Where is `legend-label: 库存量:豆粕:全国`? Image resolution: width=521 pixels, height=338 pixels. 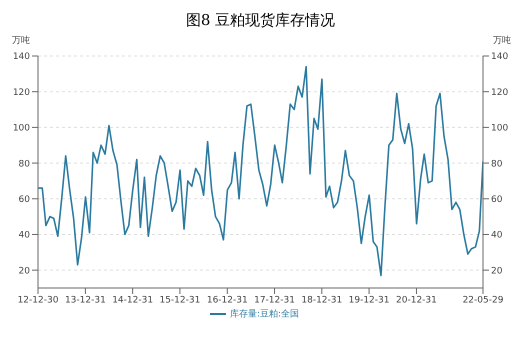 legend-label: 库存量:豆粕:全国 is located at coordinates (265, 314).